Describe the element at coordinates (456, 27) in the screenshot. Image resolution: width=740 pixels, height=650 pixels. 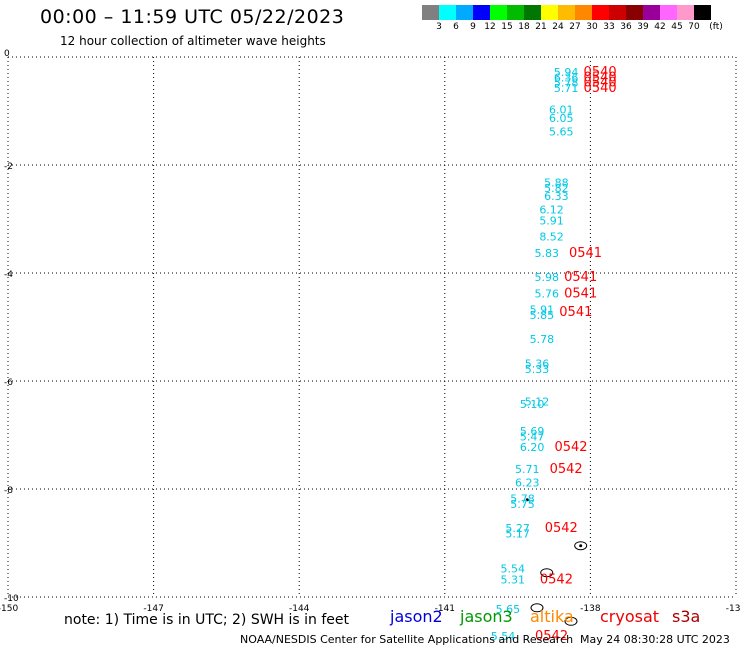
I see `legend-label: 6` at that location.